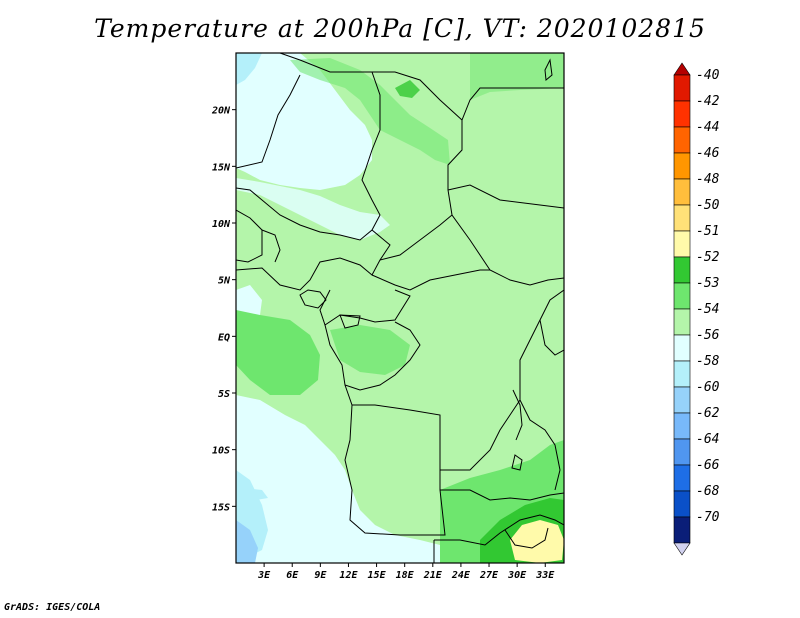 This screenshot has width=800, height=618. Describe the element at coordinates (707, 231) in the screenshot. I see `colorbar-label: -51` at that location.